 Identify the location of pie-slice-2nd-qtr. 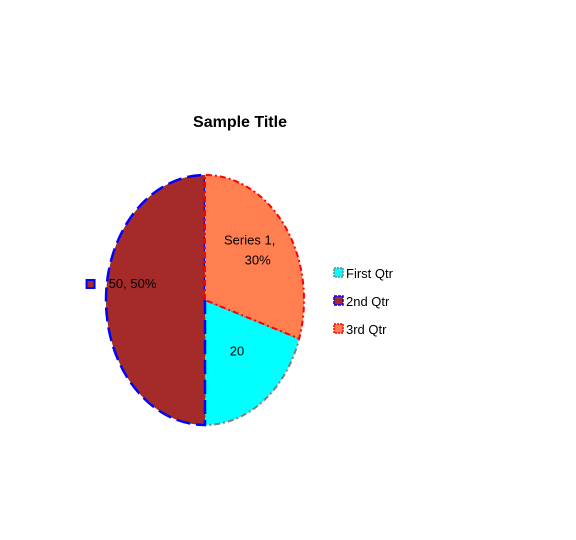
(155, 300).